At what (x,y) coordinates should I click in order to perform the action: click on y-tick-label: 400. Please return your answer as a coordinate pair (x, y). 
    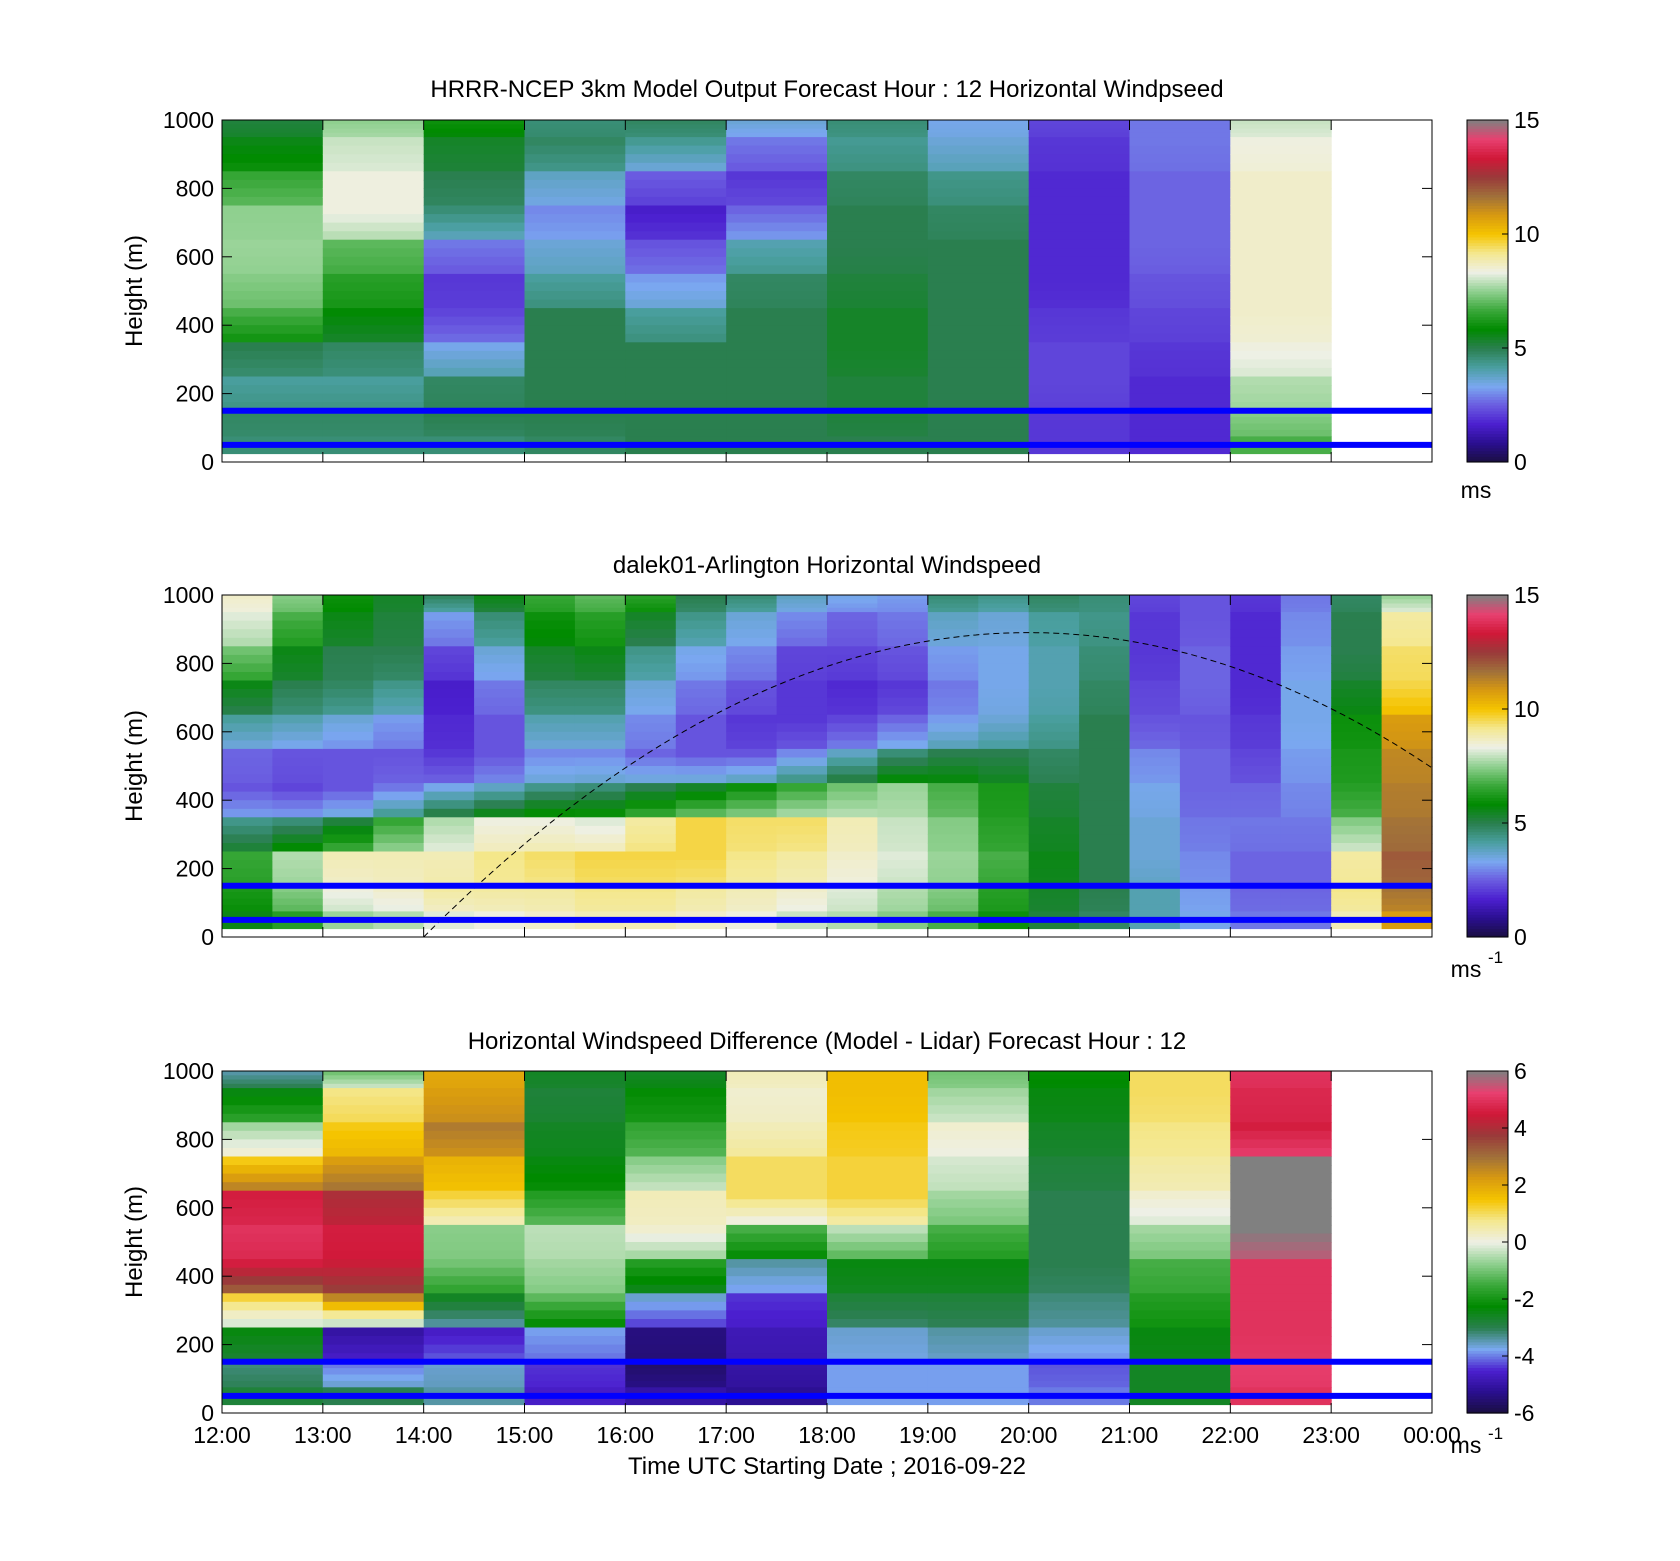
    Looking at the image, I should click on (195, 800).